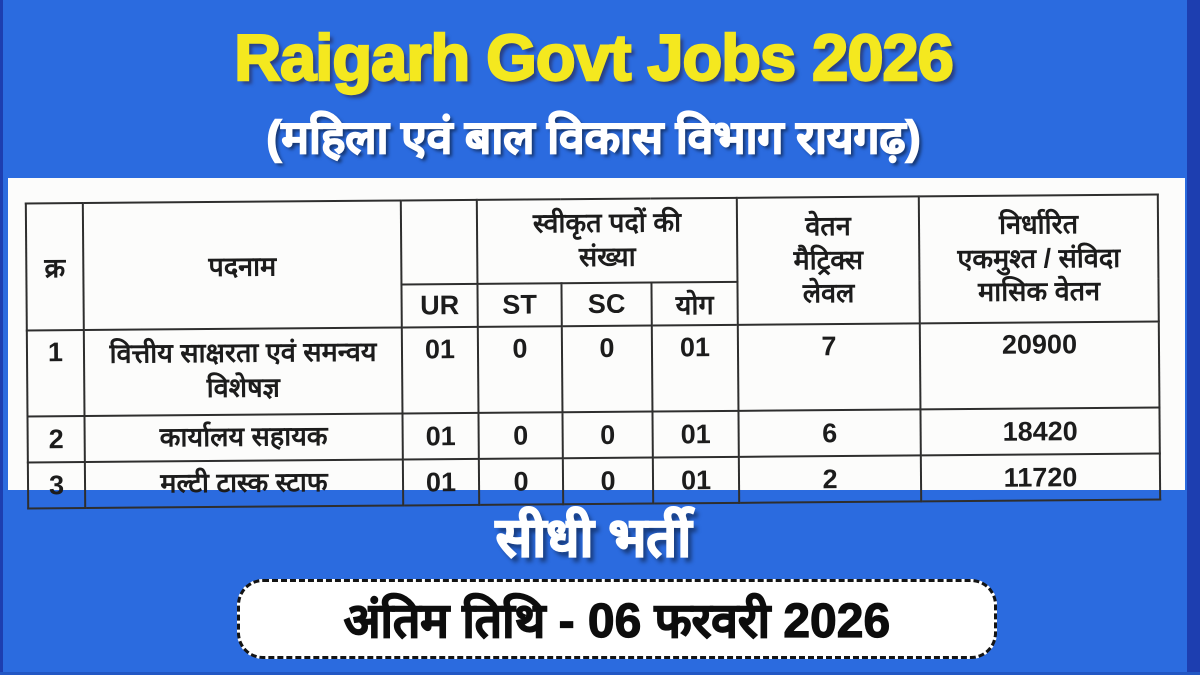 The image size is (1200, 675). I want to click on cell-salary: 20900, so click(1039, 365).